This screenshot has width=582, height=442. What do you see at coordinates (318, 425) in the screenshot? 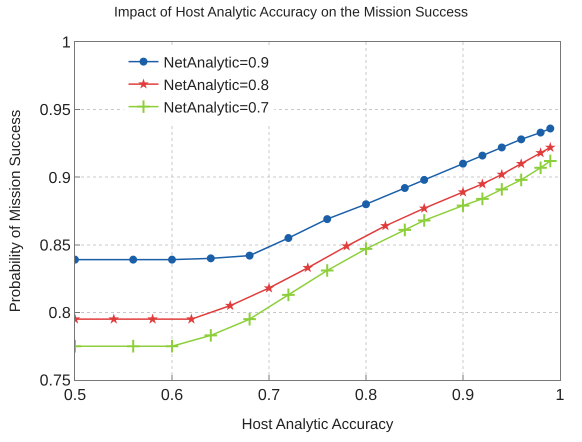
I see `x-axis-title: Host Analytic Accuracy` at bounding box center [318, 425].